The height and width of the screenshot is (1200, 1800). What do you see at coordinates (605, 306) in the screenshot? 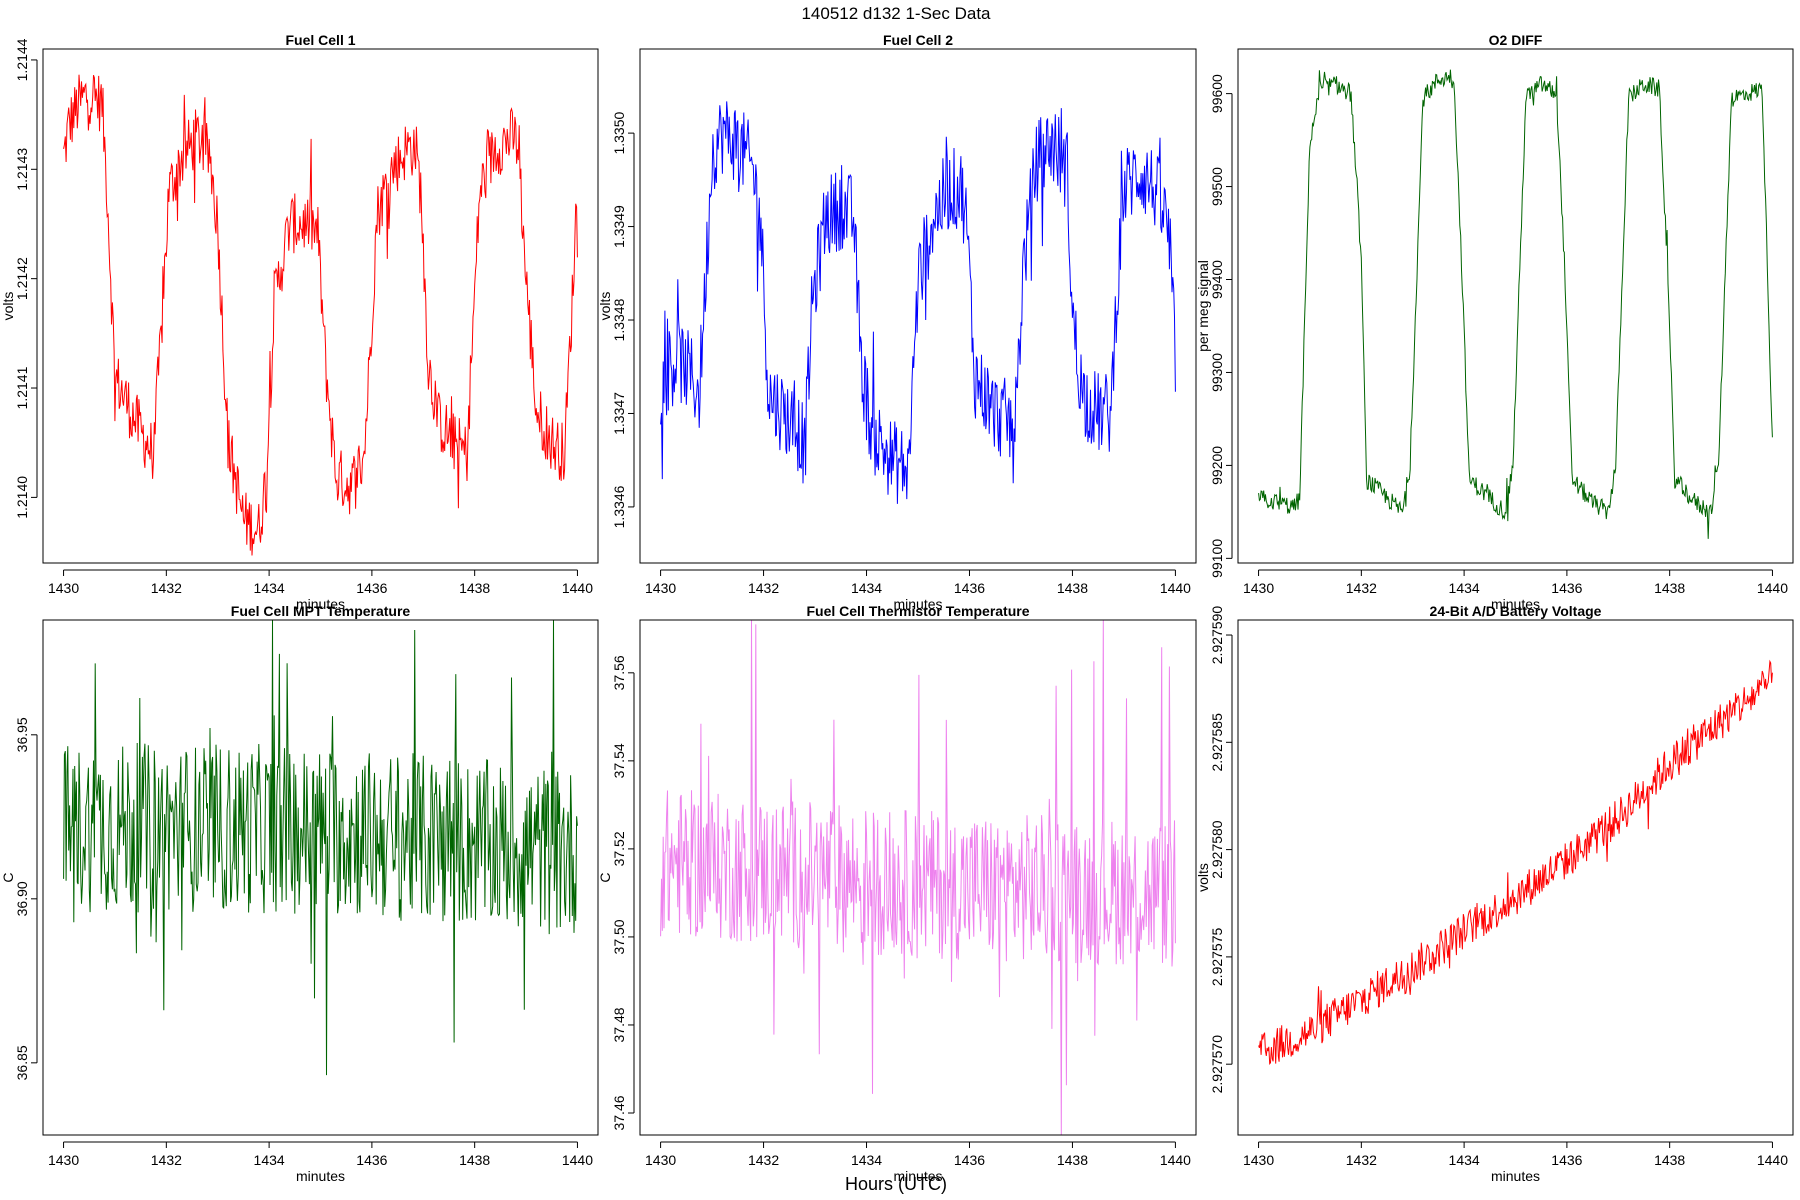
I see `fc2-ylabel: volts` at bounding box center [605, 306].